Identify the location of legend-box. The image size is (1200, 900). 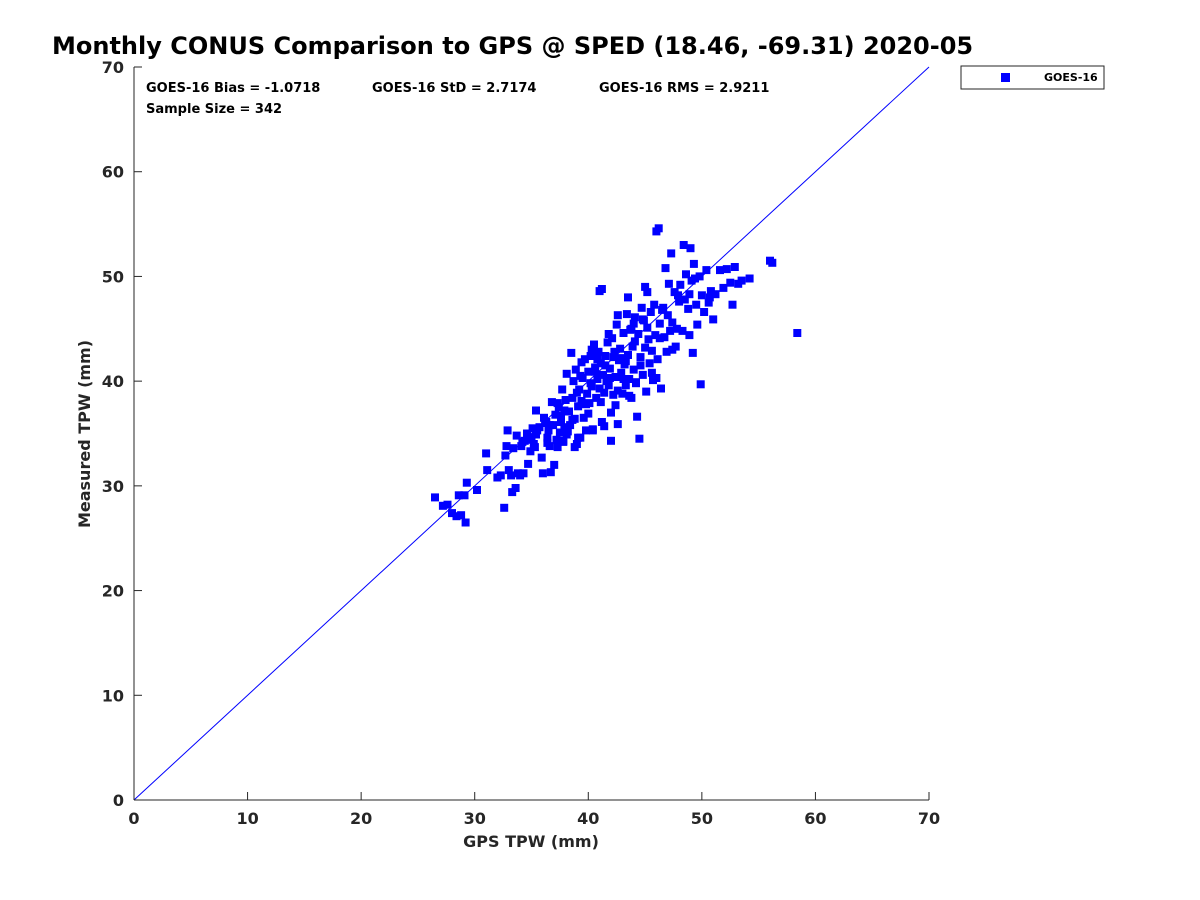
(1032, 77).